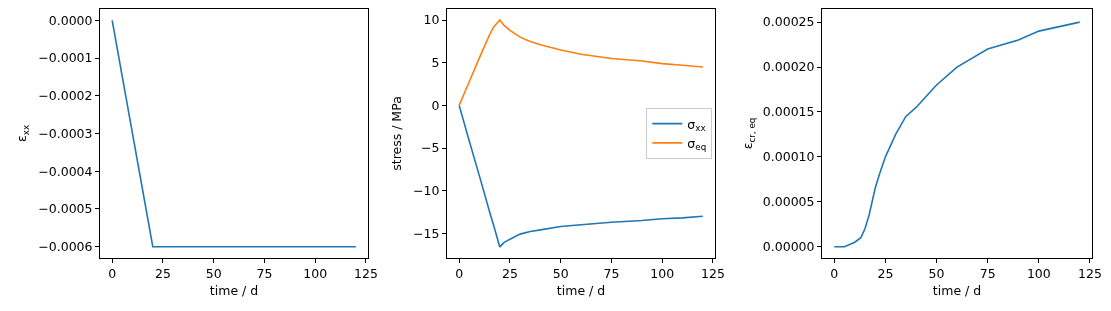  Describe the element at coordinates (65, 133) in the screenshot. I see `y-tick-label: −0.0003` at that location.